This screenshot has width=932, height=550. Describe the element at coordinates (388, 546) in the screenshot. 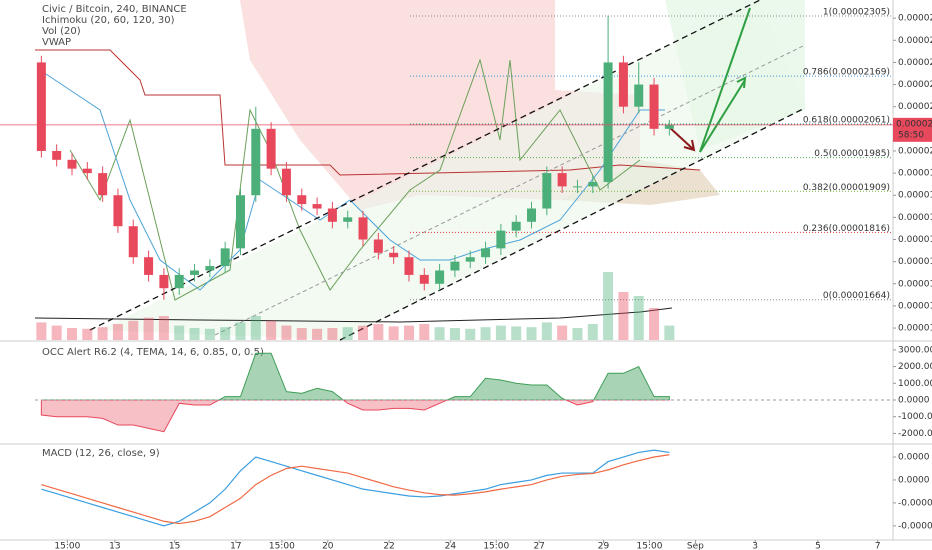

I see `x-tick-label: 22` at that location.